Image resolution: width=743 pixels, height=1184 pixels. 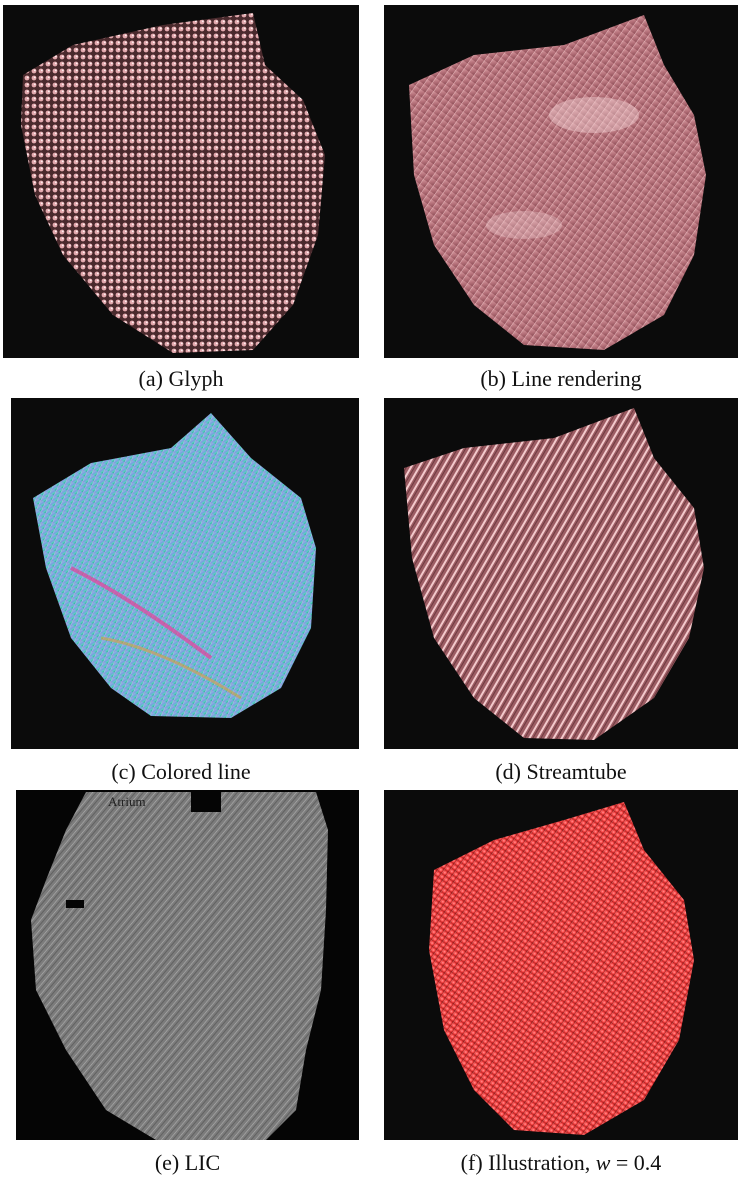 I want to click on caption-illustration: (f) Illustration, w = 0.4, so click(x=561, y=1163).